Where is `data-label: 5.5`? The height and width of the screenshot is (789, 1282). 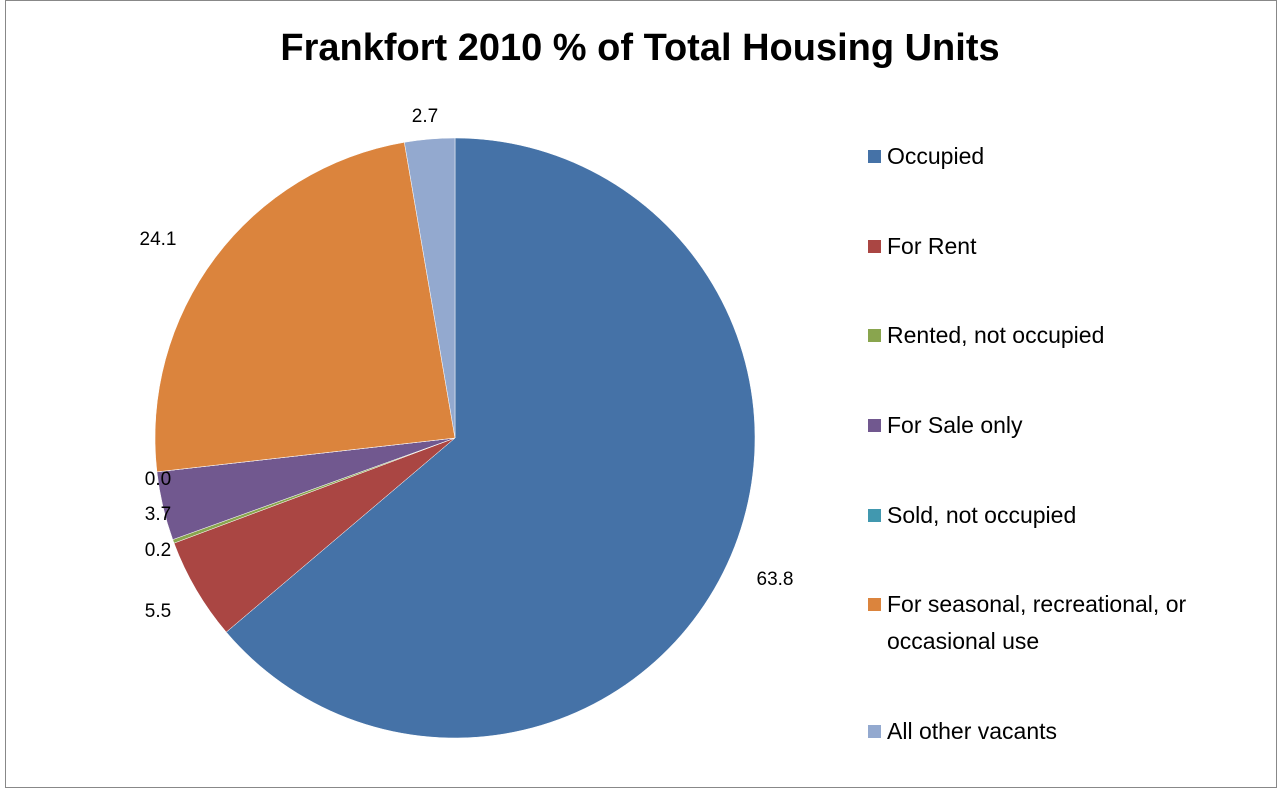 data-label: 5.5 is located at coordinates (158, 611).